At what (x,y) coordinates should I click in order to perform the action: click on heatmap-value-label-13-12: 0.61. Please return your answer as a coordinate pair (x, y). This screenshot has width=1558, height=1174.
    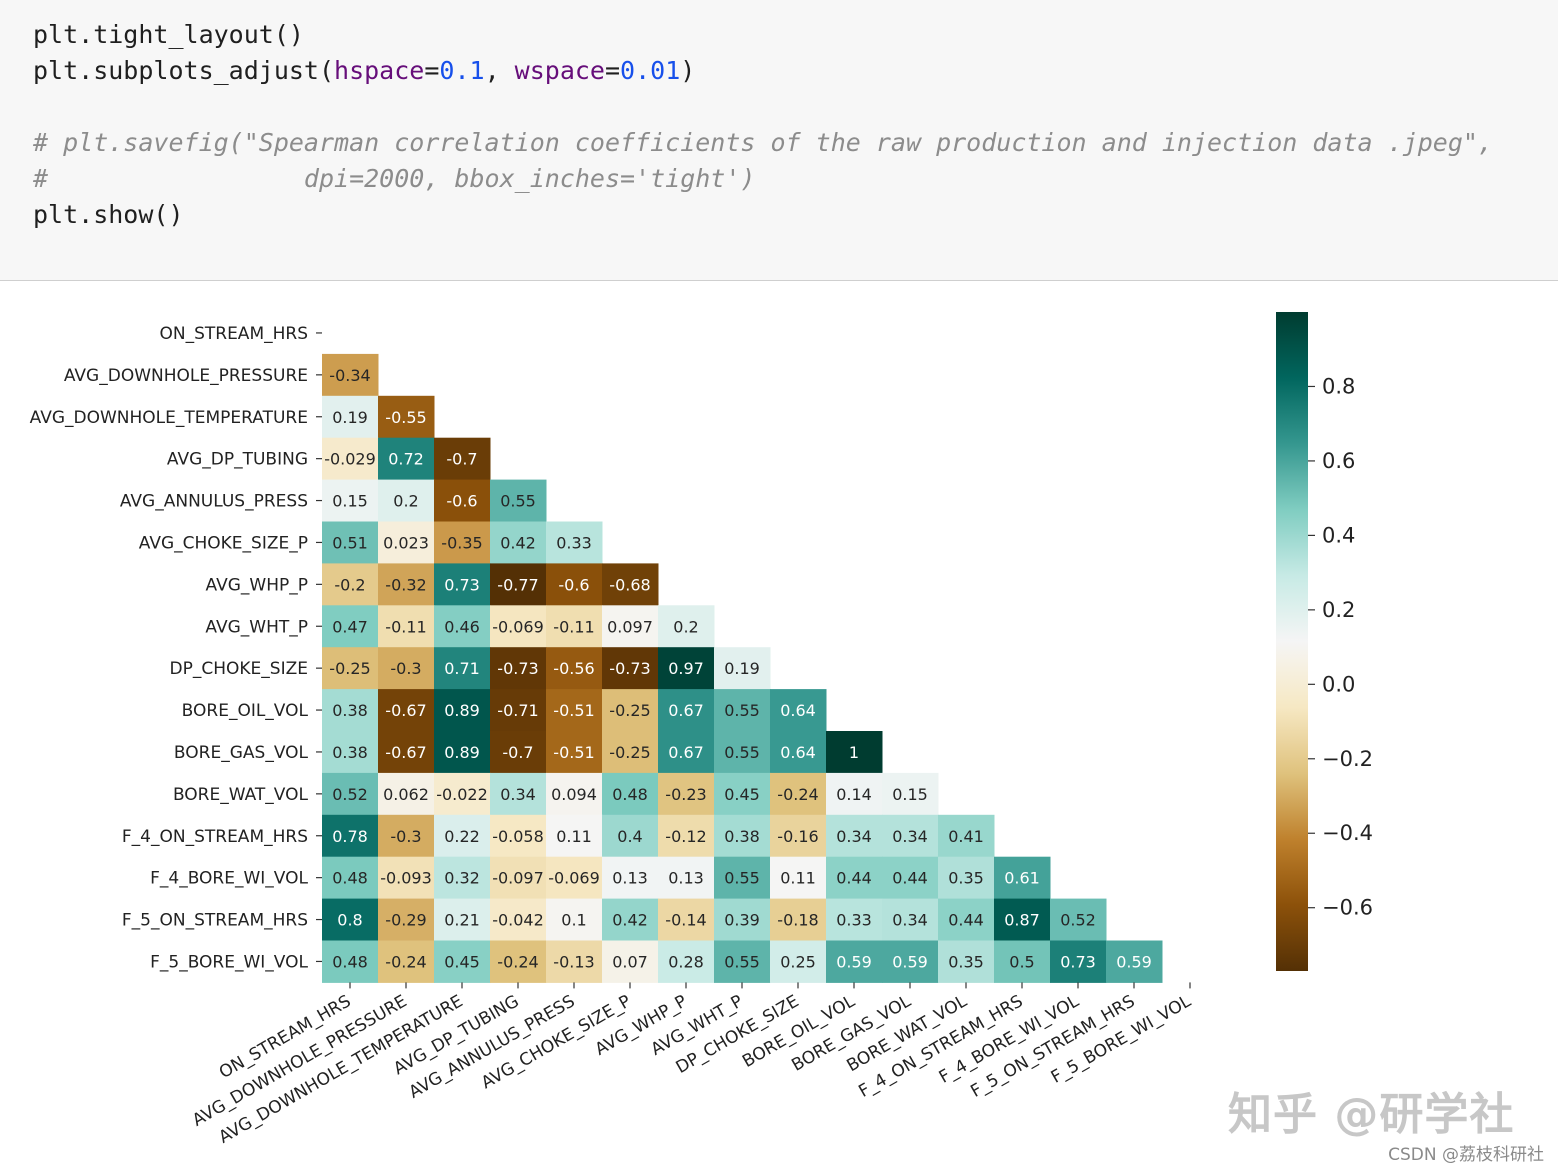
    Looking at the image, I should click on (1022, 878).